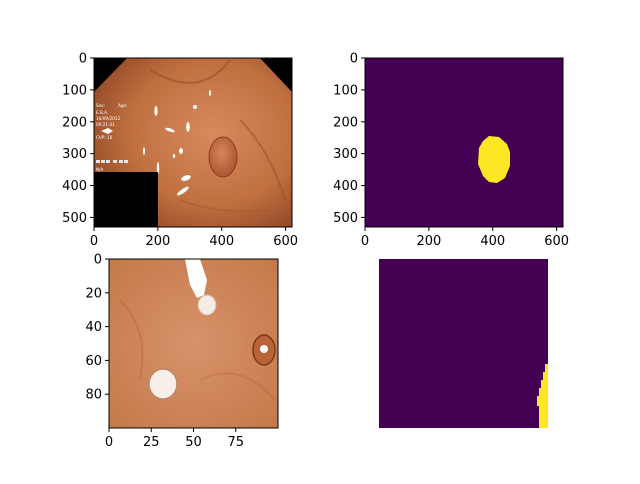 The height and width of the screenshot is (484, 640). I want to click on y-tick-label: 20, so click(93, 293).